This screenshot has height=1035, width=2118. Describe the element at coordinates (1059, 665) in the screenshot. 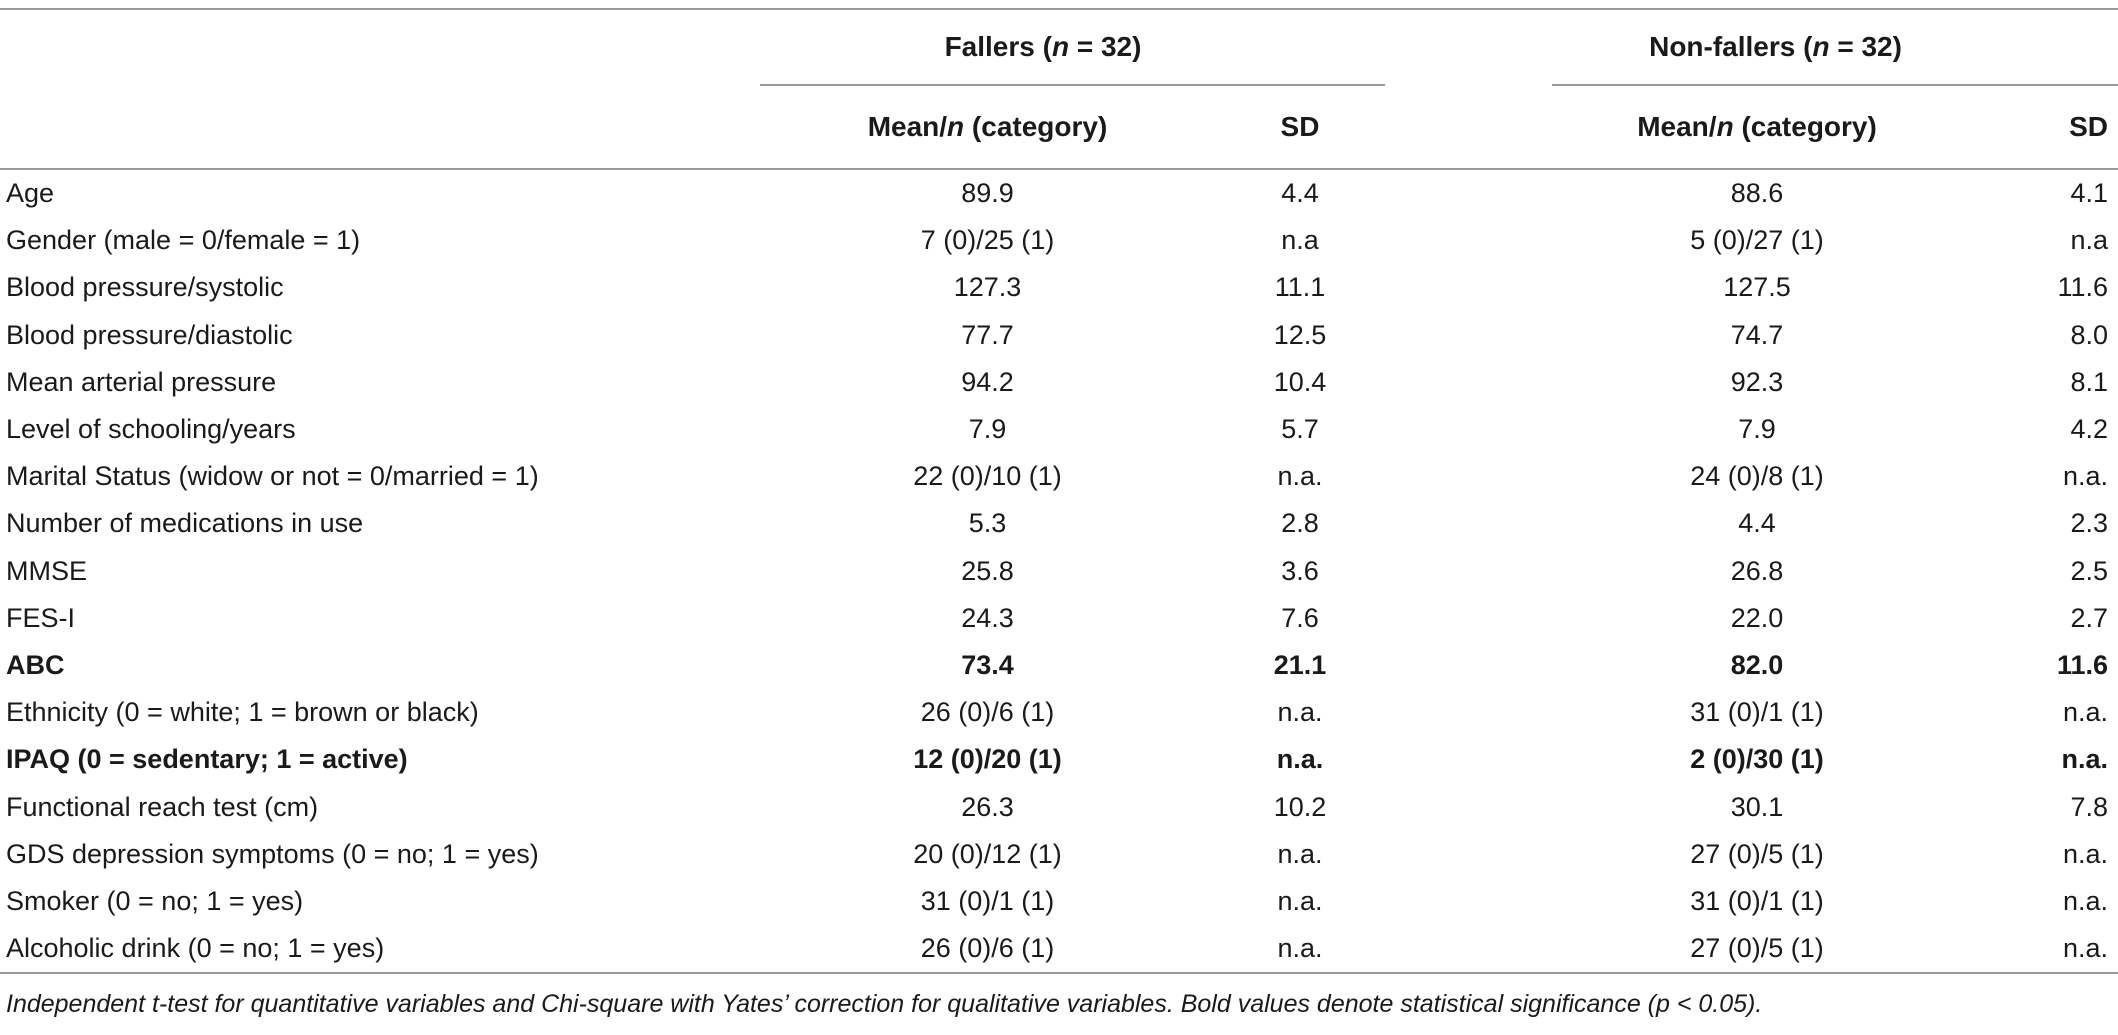

I see `table-row: ABC 73.4 21.1 82.0 11.6` at that location.